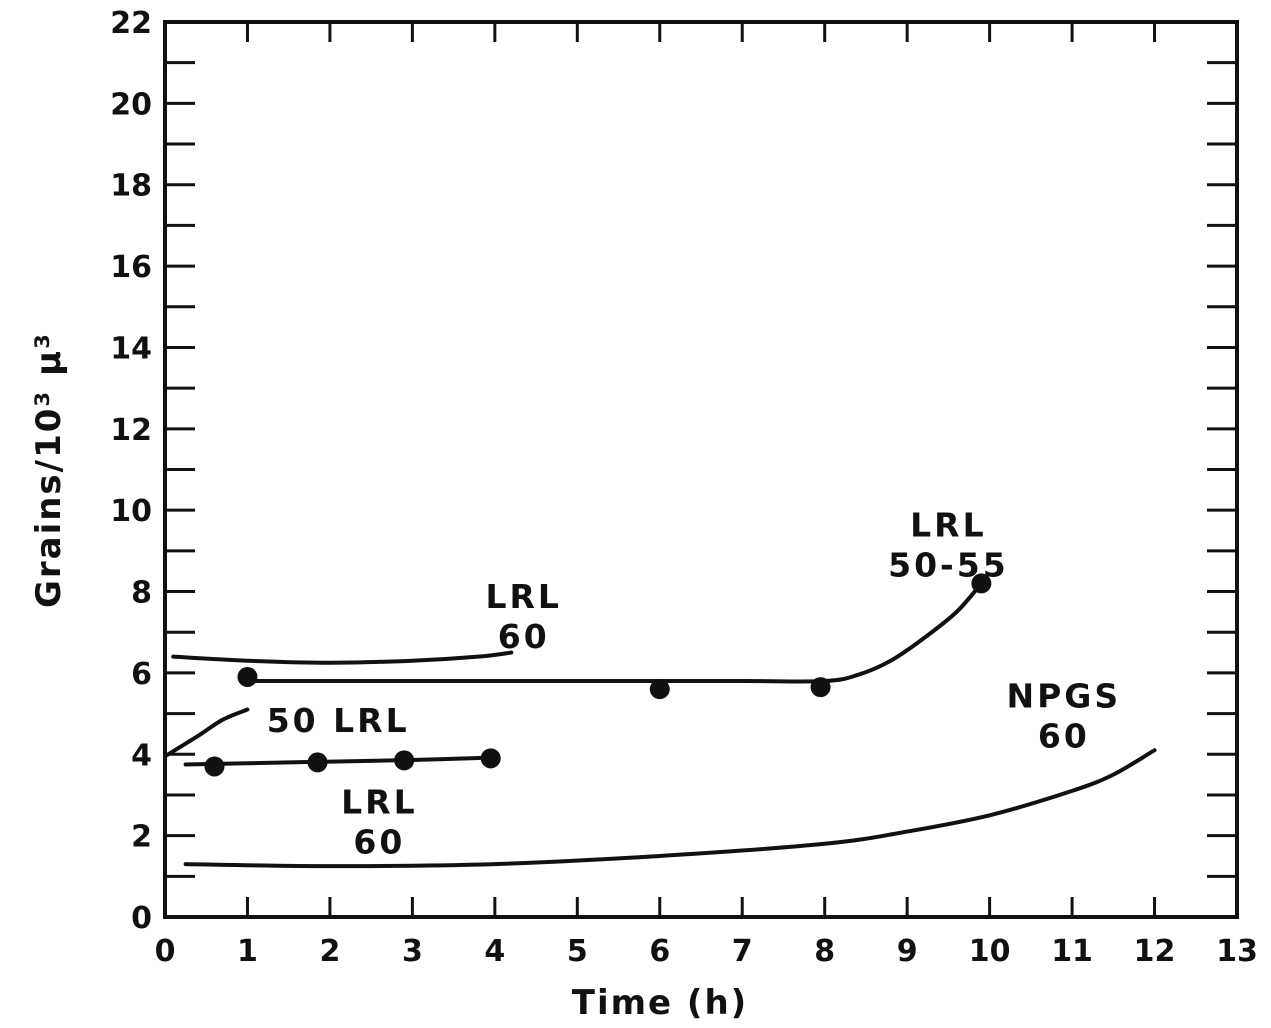 The width and height of the screenshot is (1271, 1028). Describe the element at coordinates (824, 951) in the screenshot. I see `x-tick-label: 8` at that location.